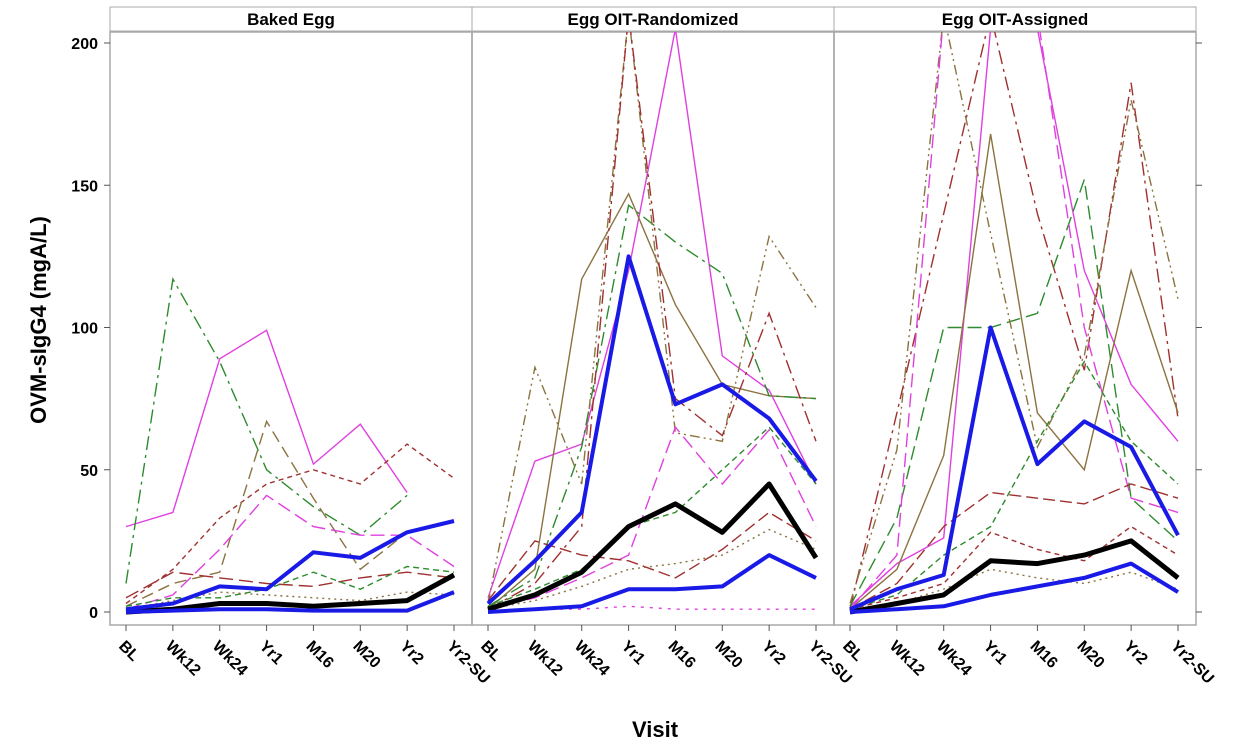  Describe the element at coordinates (93, 613) in the screenshot. I see `y-tick-label: 0` at that location.